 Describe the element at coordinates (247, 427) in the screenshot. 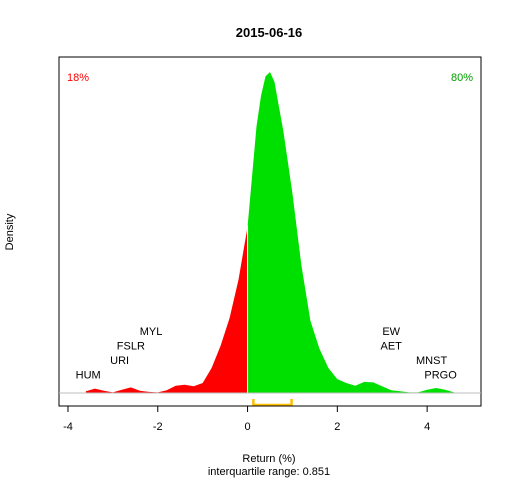

I see `x-tick-label: 0` at that location.